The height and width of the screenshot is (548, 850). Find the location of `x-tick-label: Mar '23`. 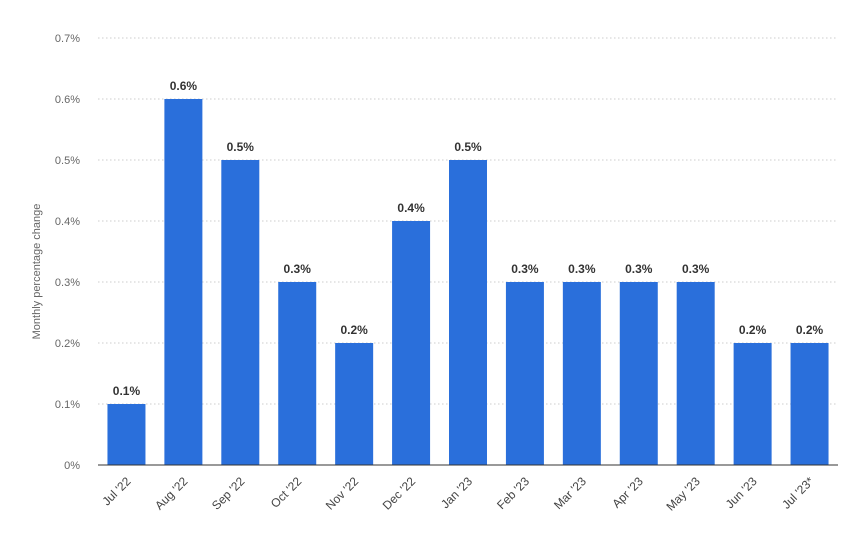

x-tick-label: Mar '23 is located at coordinates (570, 493).